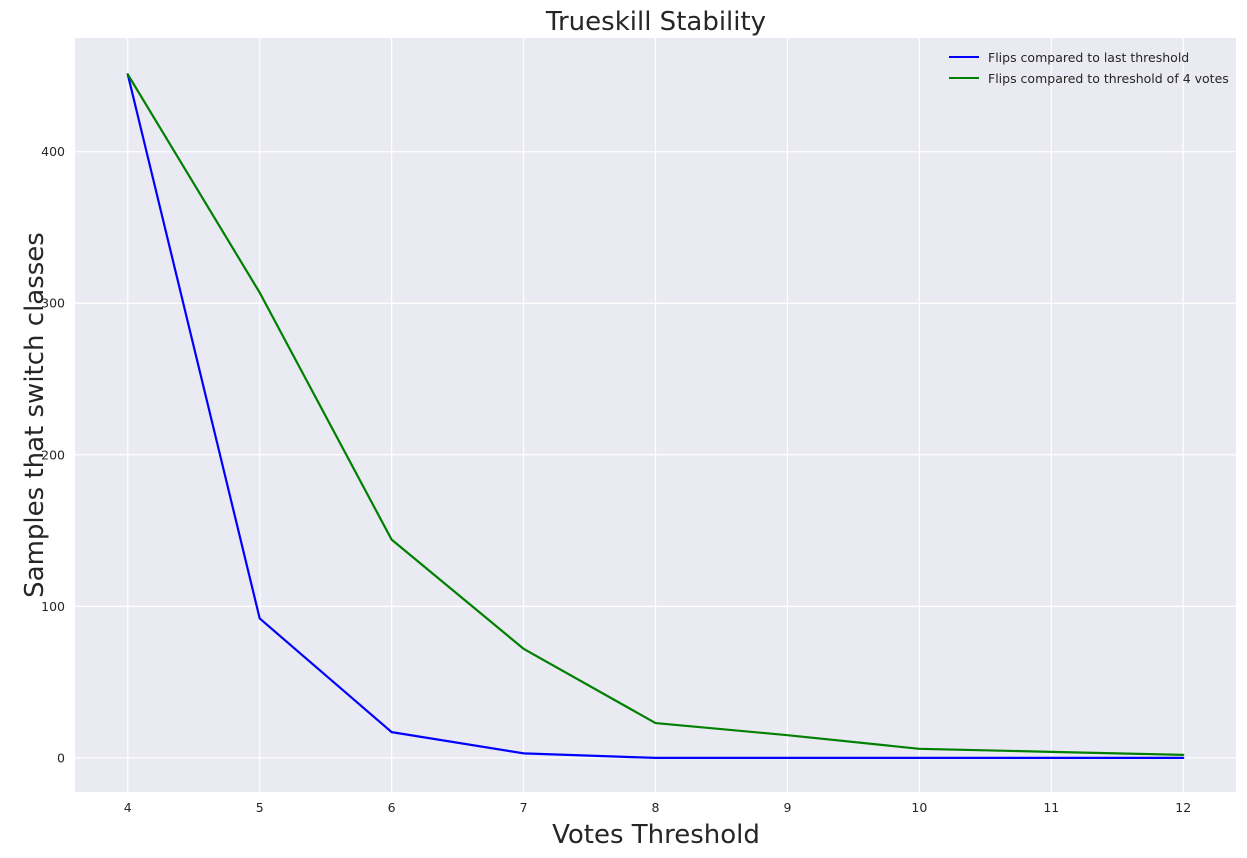 The height and width of the screenshot is (858, 1247). What do you see at coordinates (1108, 78) in the screenshot?
I see `legend-label-series-2: Flips compared to threshold of 4 votes` at bounding box center [1108, 78].